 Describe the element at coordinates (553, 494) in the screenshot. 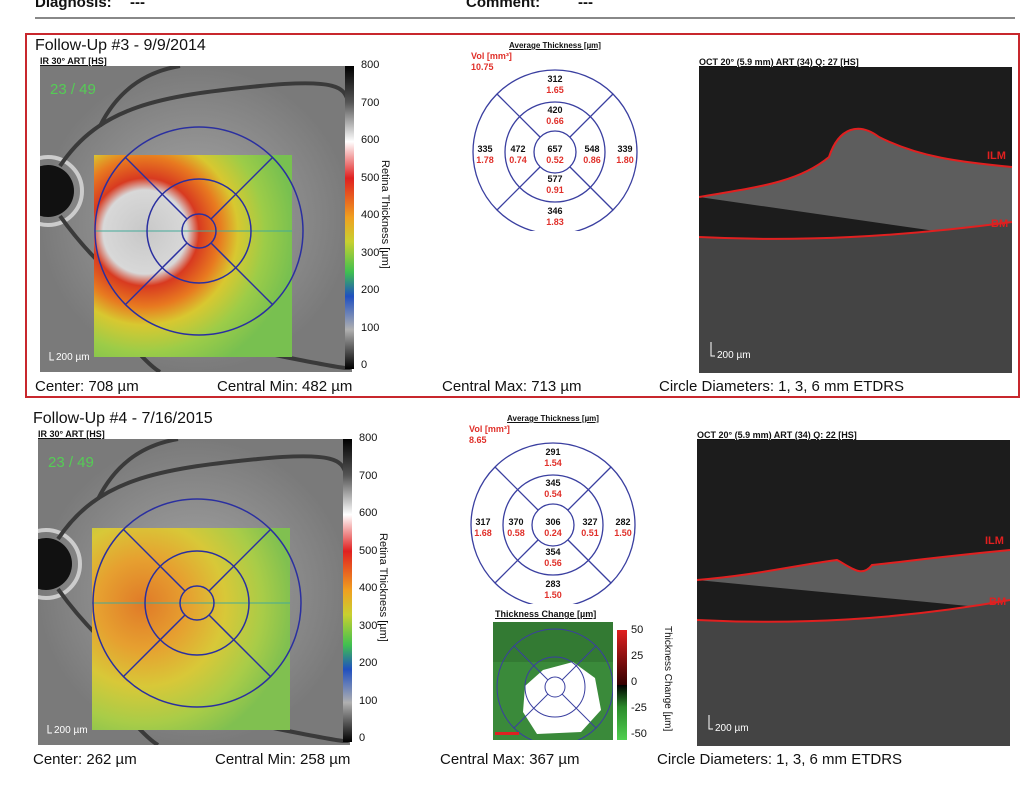

I see `sector-volume-inner_sup: 0.54` at that location.